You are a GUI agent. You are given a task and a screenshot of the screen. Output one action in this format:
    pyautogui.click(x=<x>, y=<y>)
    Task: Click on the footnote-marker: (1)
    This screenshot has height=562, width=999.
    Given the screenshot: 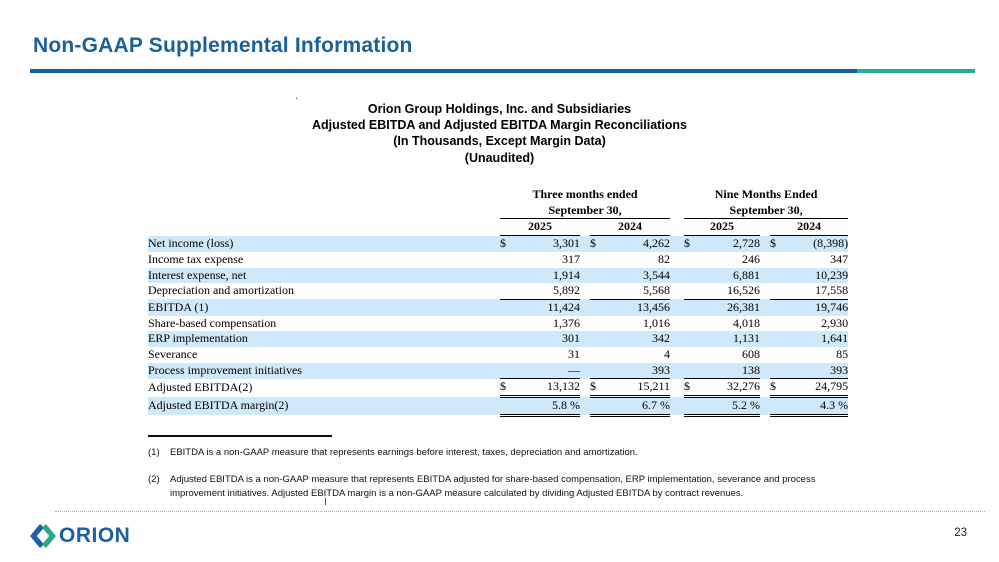 What is the action you would take?
    pyautogui.click(x=154, y=452)
    